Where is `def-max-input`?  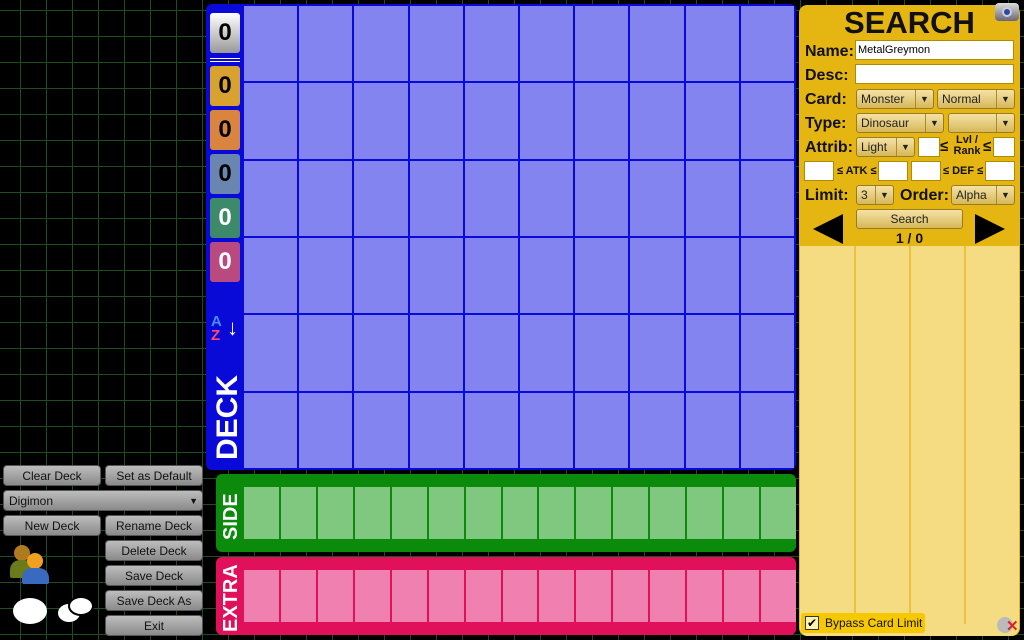 def-max-input is located at coordinates (1000, 171).